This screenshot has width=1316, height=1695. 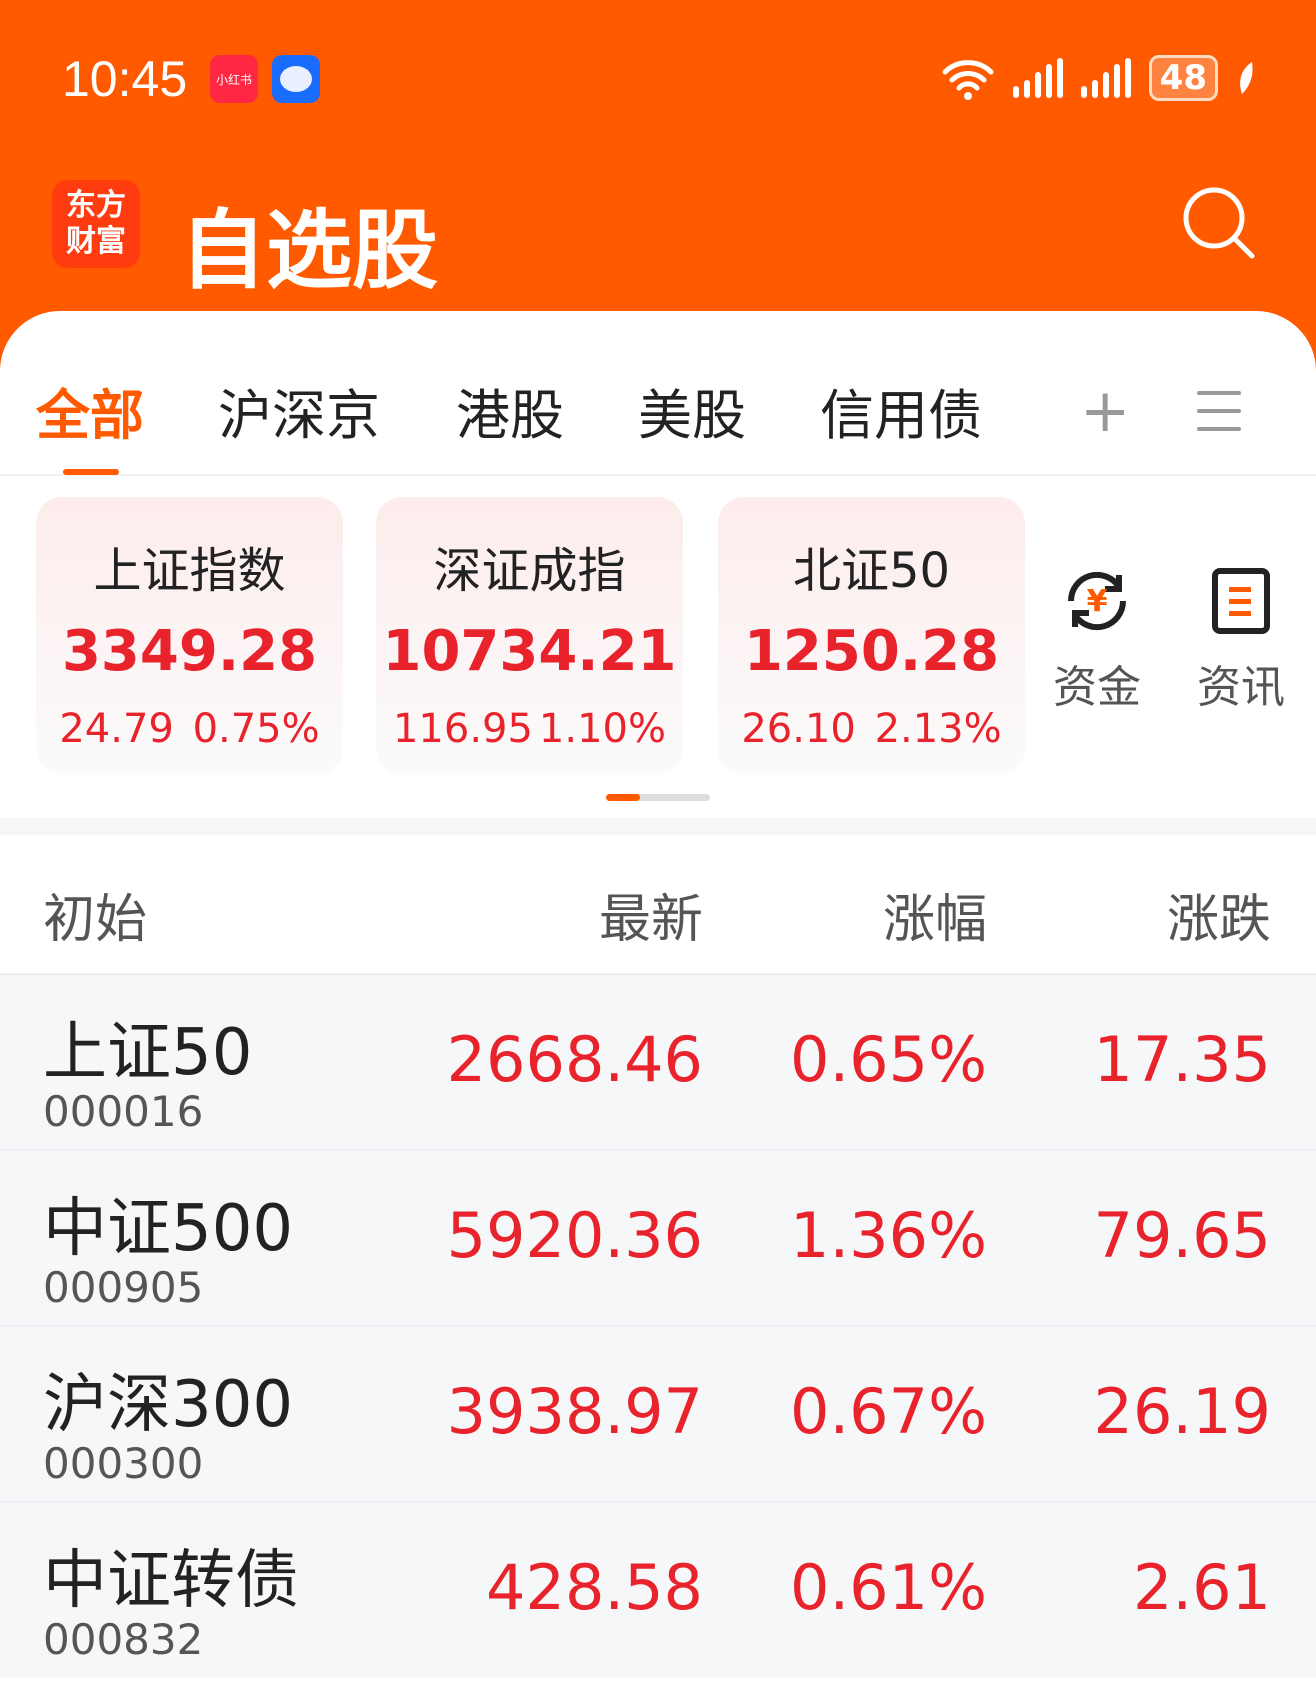 What do you see at coordinates (1105, 411) in the screenshot?
I see `add-group-icon: +` at bounding box center [1105, 411].